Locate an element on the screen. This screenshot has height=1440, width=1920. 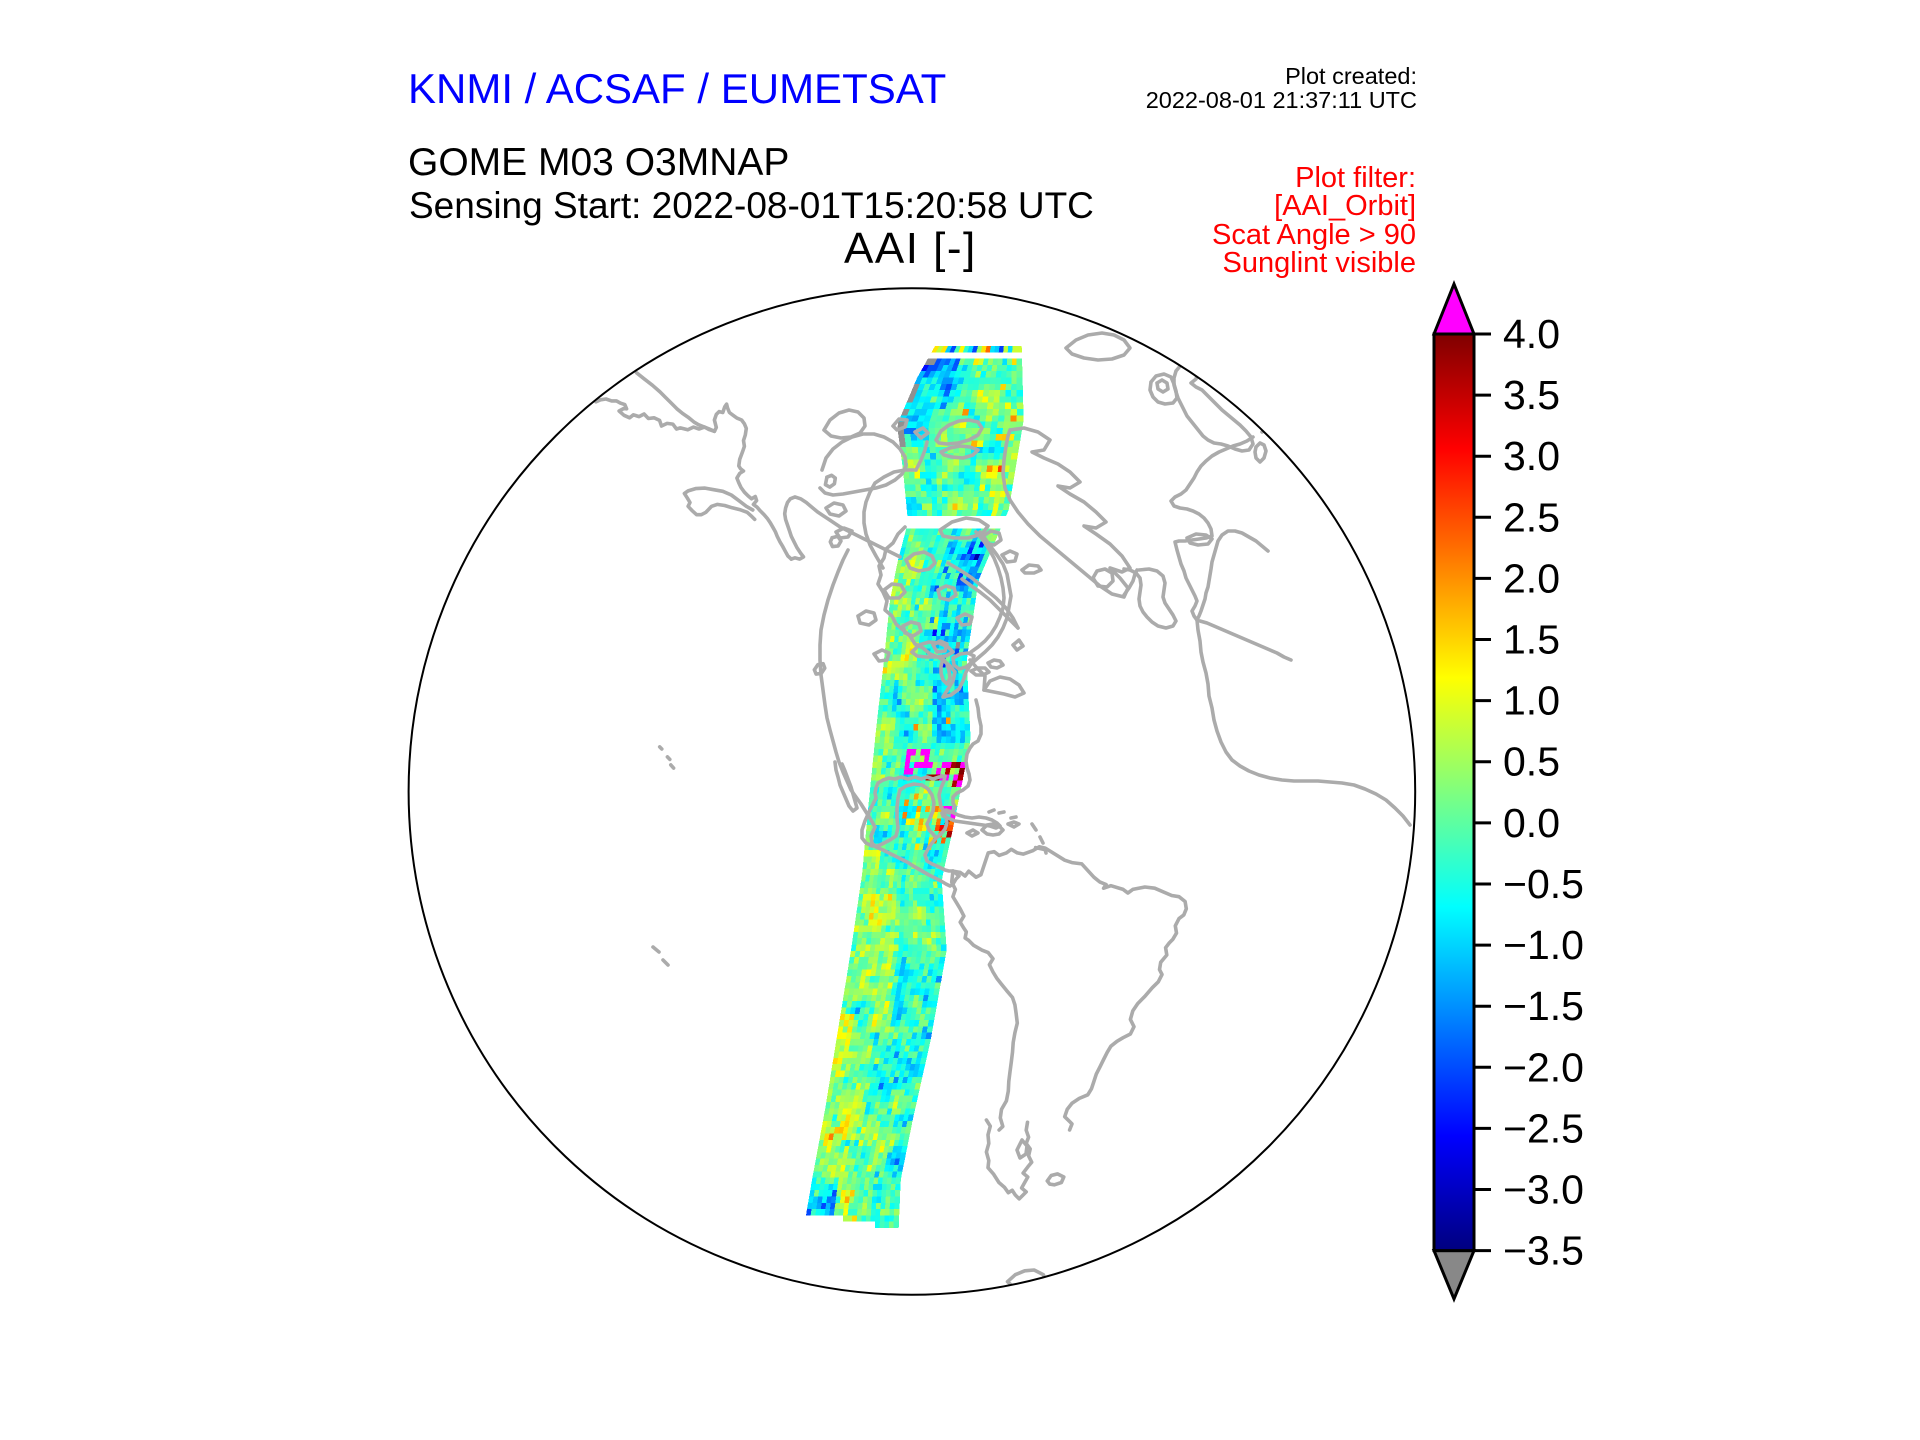
svg-text: 2.5 is located at coordinates (1531, 517).